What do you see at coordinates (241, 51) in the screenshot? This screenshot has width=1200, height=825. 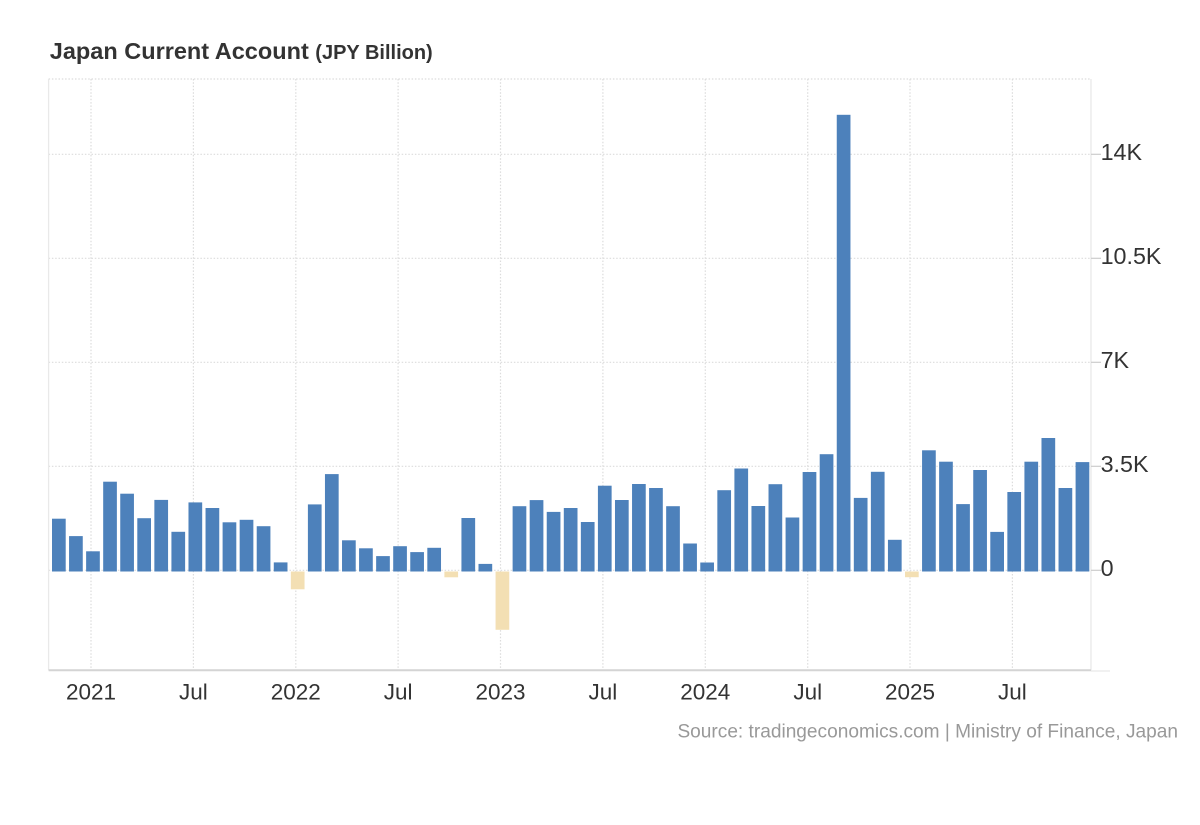 I see `svg-text:Japan Current Account (JPY Bil: Japan Current Account (JPY Billion)` at bounding box center [241, 51].